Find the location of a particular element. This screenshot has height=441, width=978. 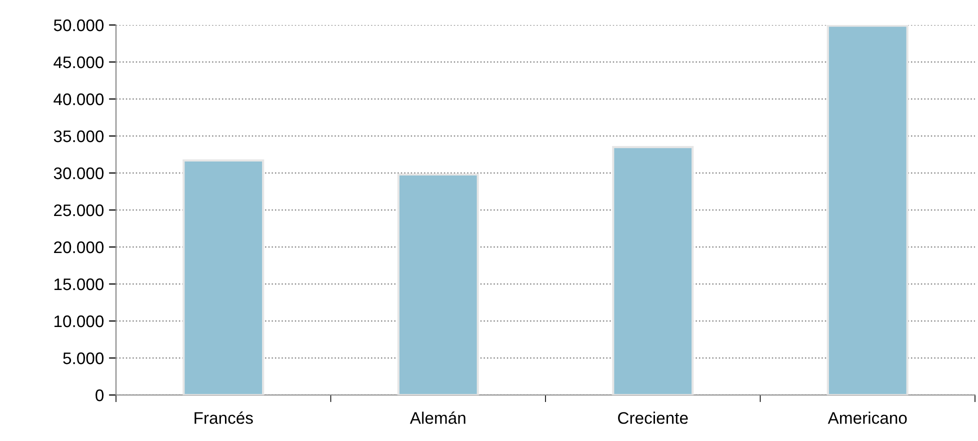

y-tick-label: 15.000 is located at coordinates (79, 284).